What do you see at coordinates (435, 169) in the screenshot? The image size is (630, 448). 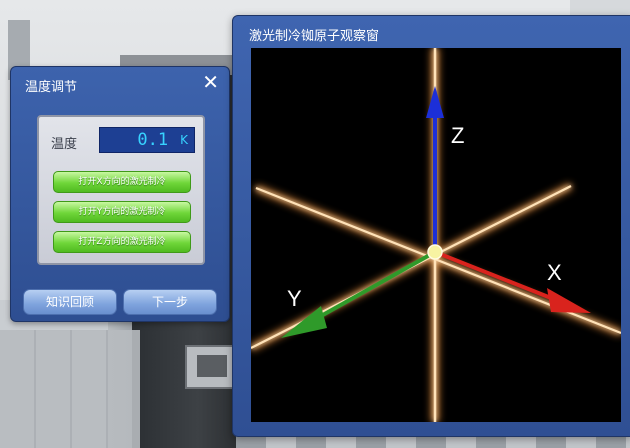 I see `z-axis-arrow` at bounding box center [435, 169].